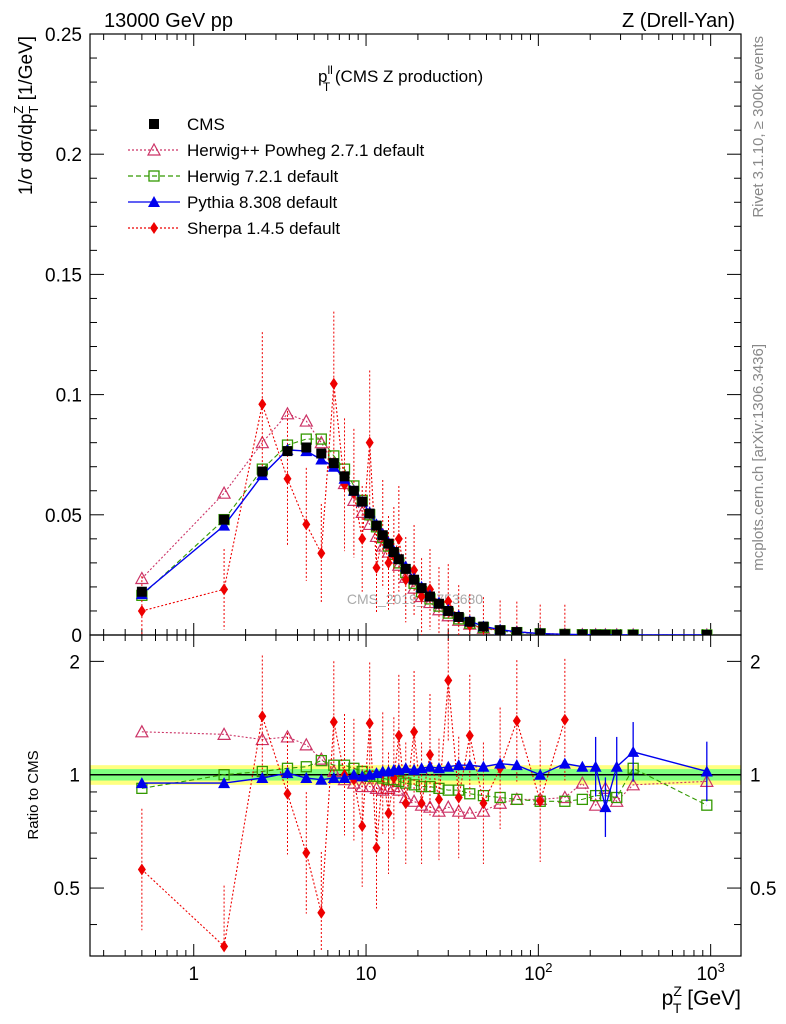 The image size is (786, 1024). What do you see at coordinates (206, 124) in the screenshot?
I see `legend-label-cms: CMS` at bounding box center [206, 124].